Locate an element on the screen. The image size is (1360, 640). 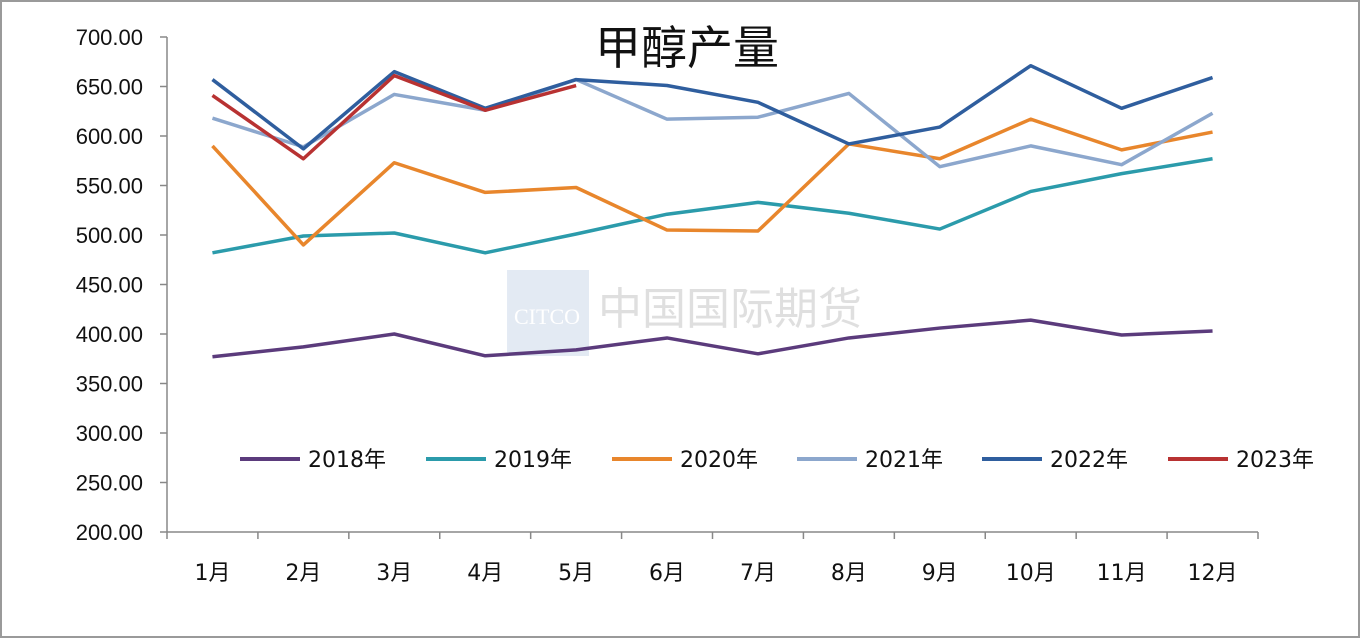
legend-item: 2022年 is located at coordinates (1055, 460).